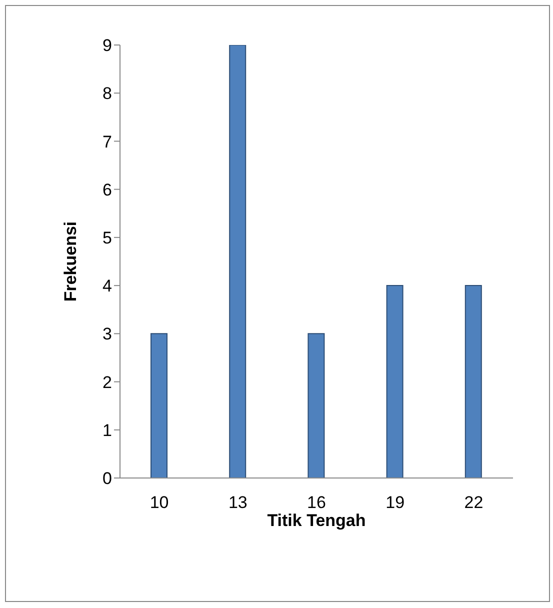 This screenshot has width=553, height=608. Describe the element at coordinates (395, 502) in the screenshot. I see `x-tick-label: 19` at that location.